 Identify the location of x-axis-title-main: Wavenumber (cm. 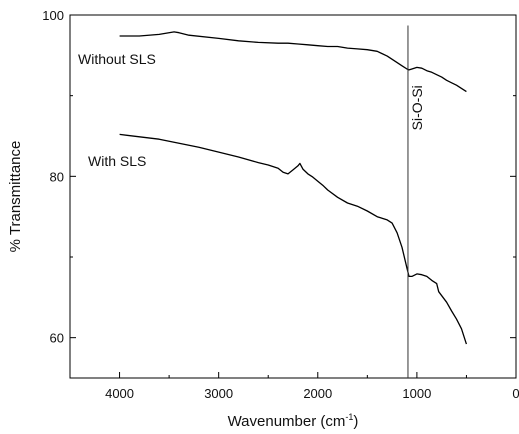
(287, 421).